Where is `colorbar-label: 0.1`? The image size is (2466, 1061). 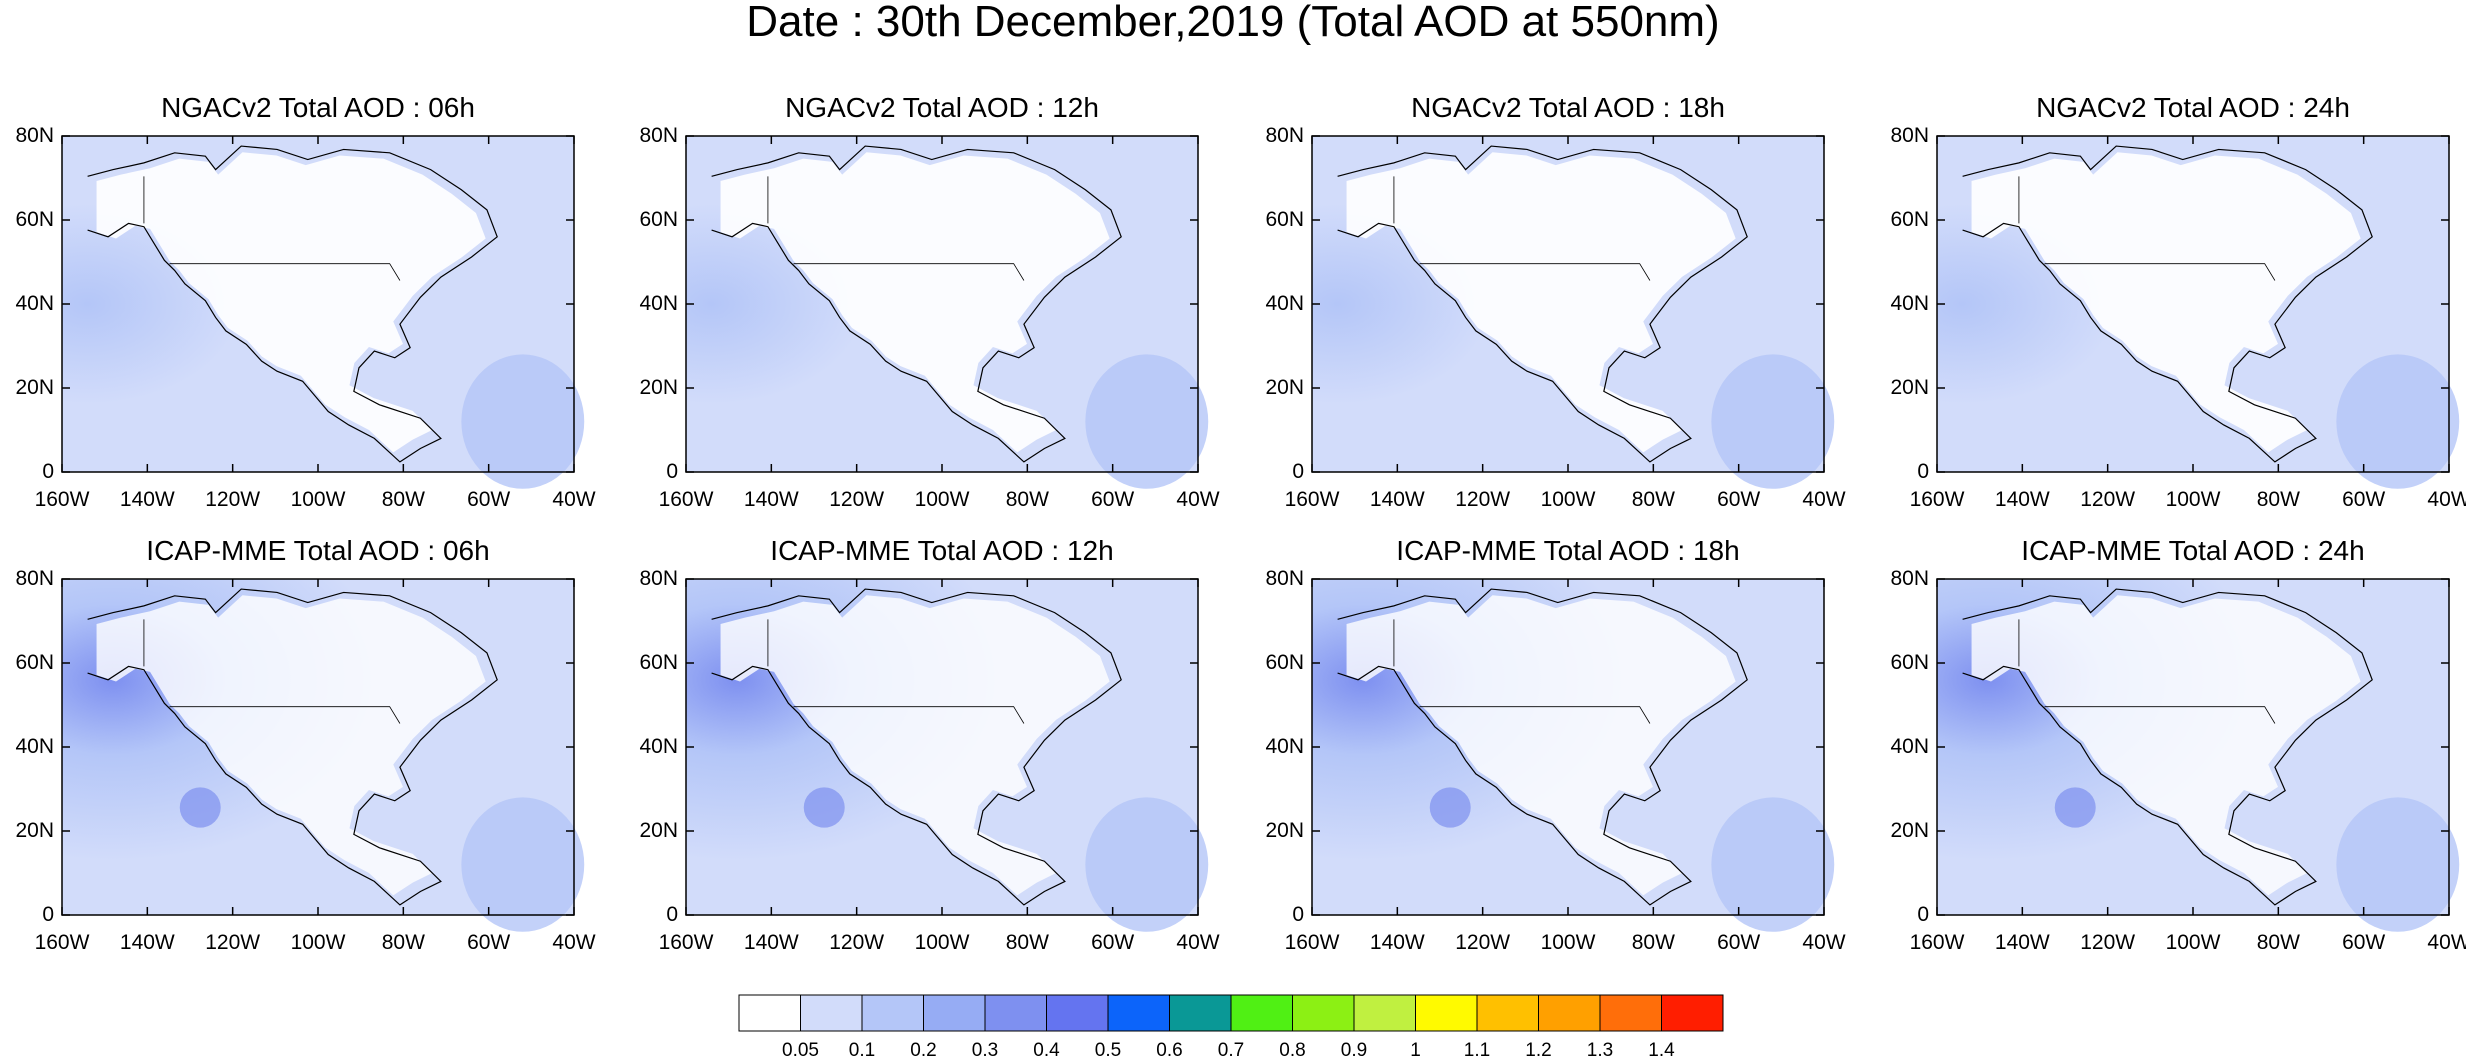 colorbar-label: 0.1 is located at coordinates (862, 1050).